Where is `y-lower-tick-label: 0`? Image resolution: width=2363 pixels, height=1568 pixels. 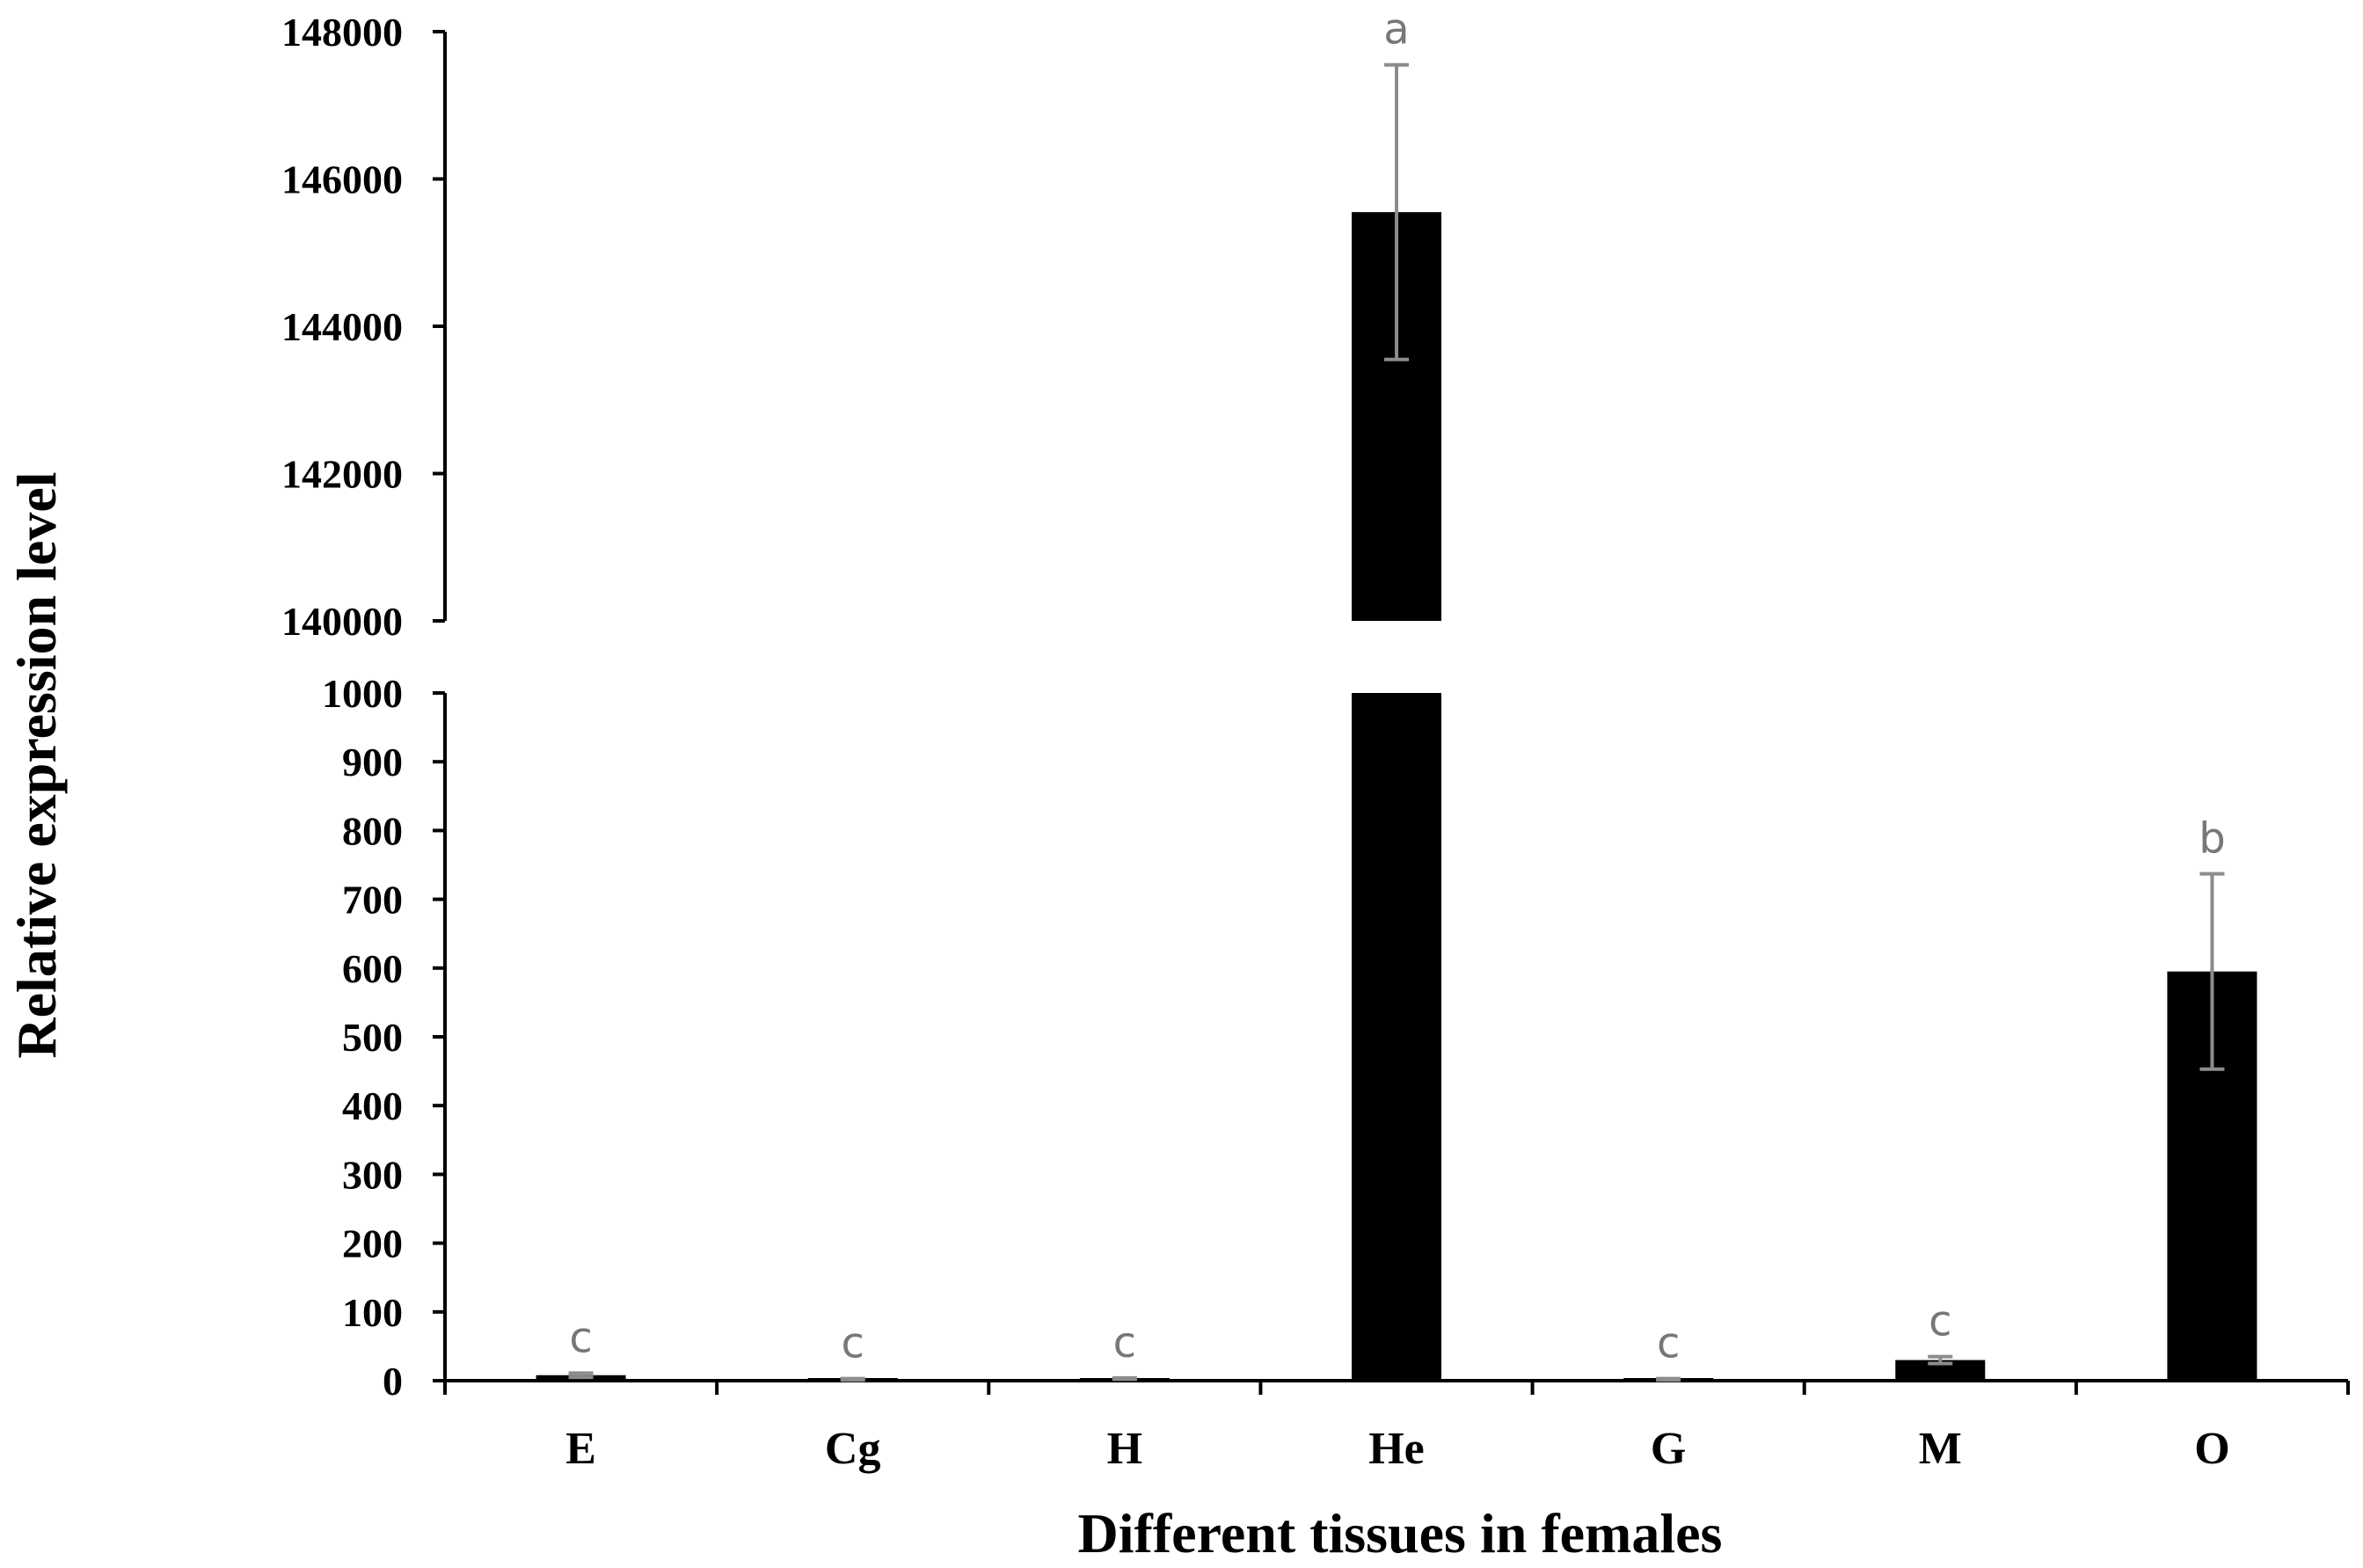 y-lower-tick-label: 0 is located at coordinates (393, 1381).